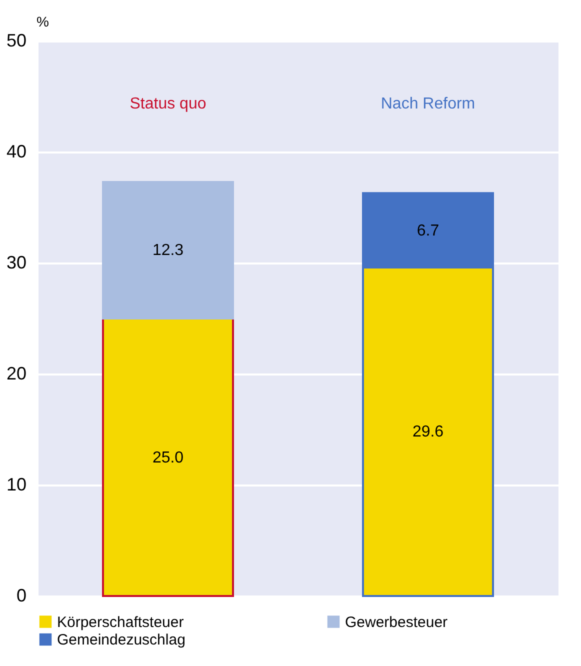 The height and width of the screenshot is (666, 581). Describe the element at coordinates (120, 622) in the screenshot. I see `legend-label: Körperschaftsteuer` at that location.